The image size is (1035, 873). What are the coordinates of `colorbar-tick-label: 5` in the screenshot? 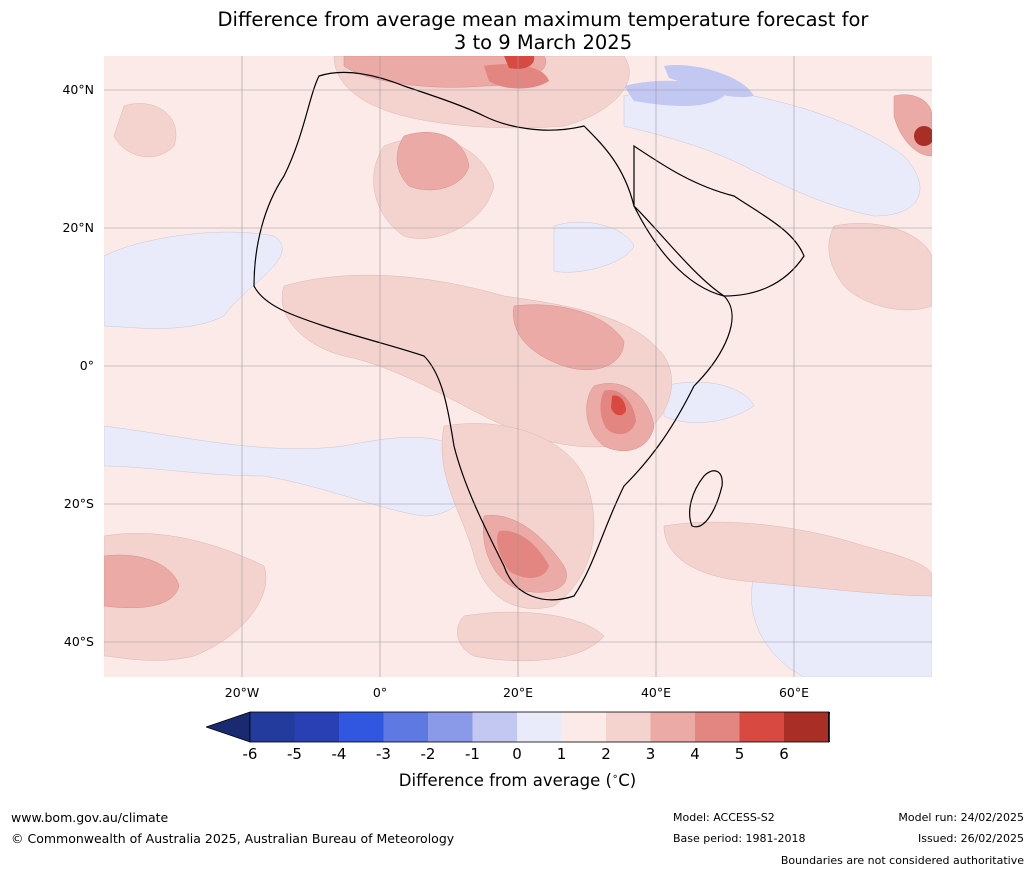 It's located at (739, 754).